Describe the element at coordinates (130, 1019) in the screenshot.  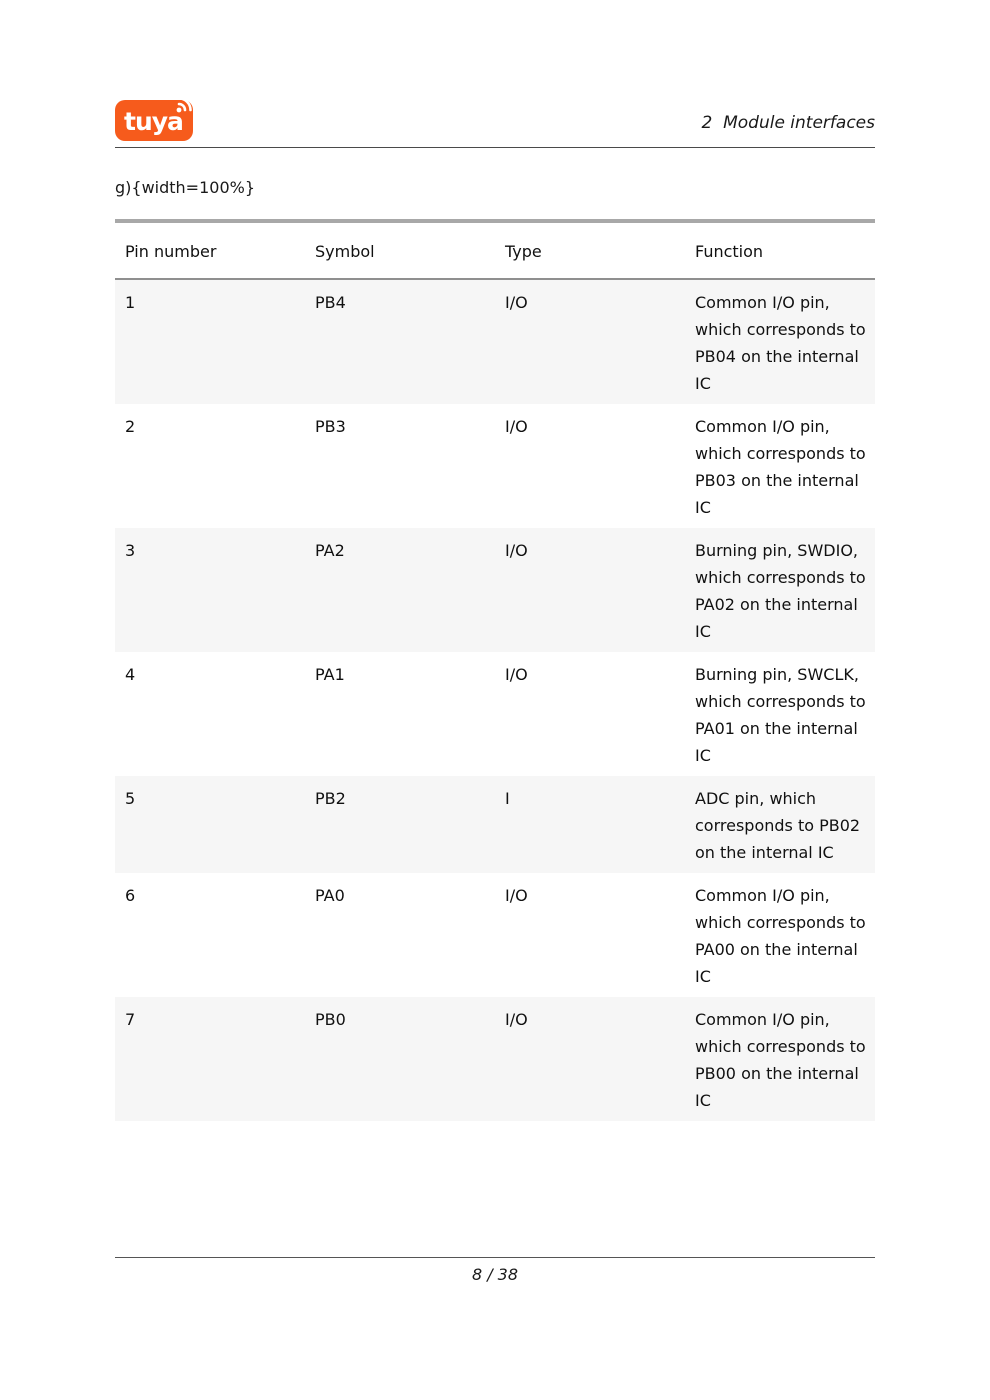
I see `pin-cell: 7` at that location.